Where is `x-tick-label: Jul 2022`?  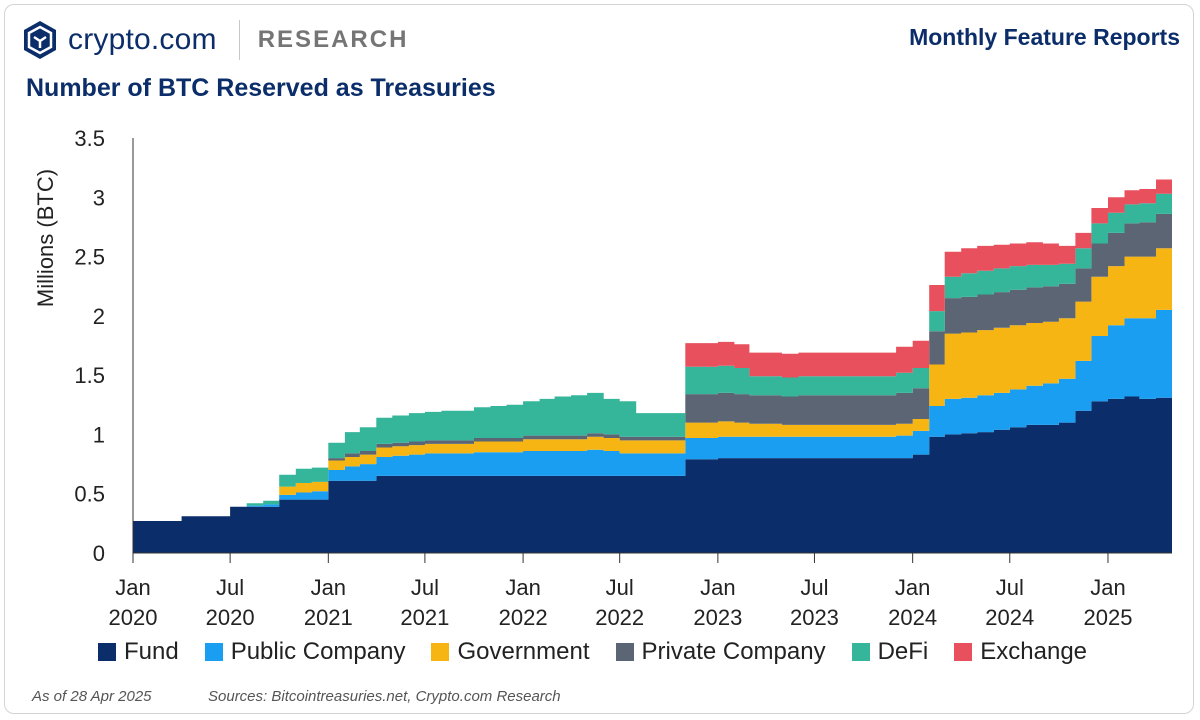 x-tick-label: Jul 2022 is located at coordinates (619, 602).